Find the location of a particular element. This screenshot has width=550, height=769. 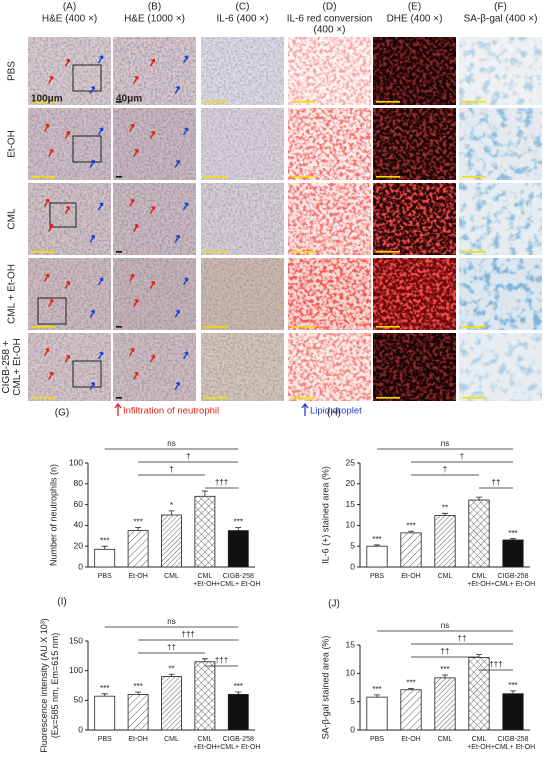

row-label: Et-OH is located at coordinates (12, 144).